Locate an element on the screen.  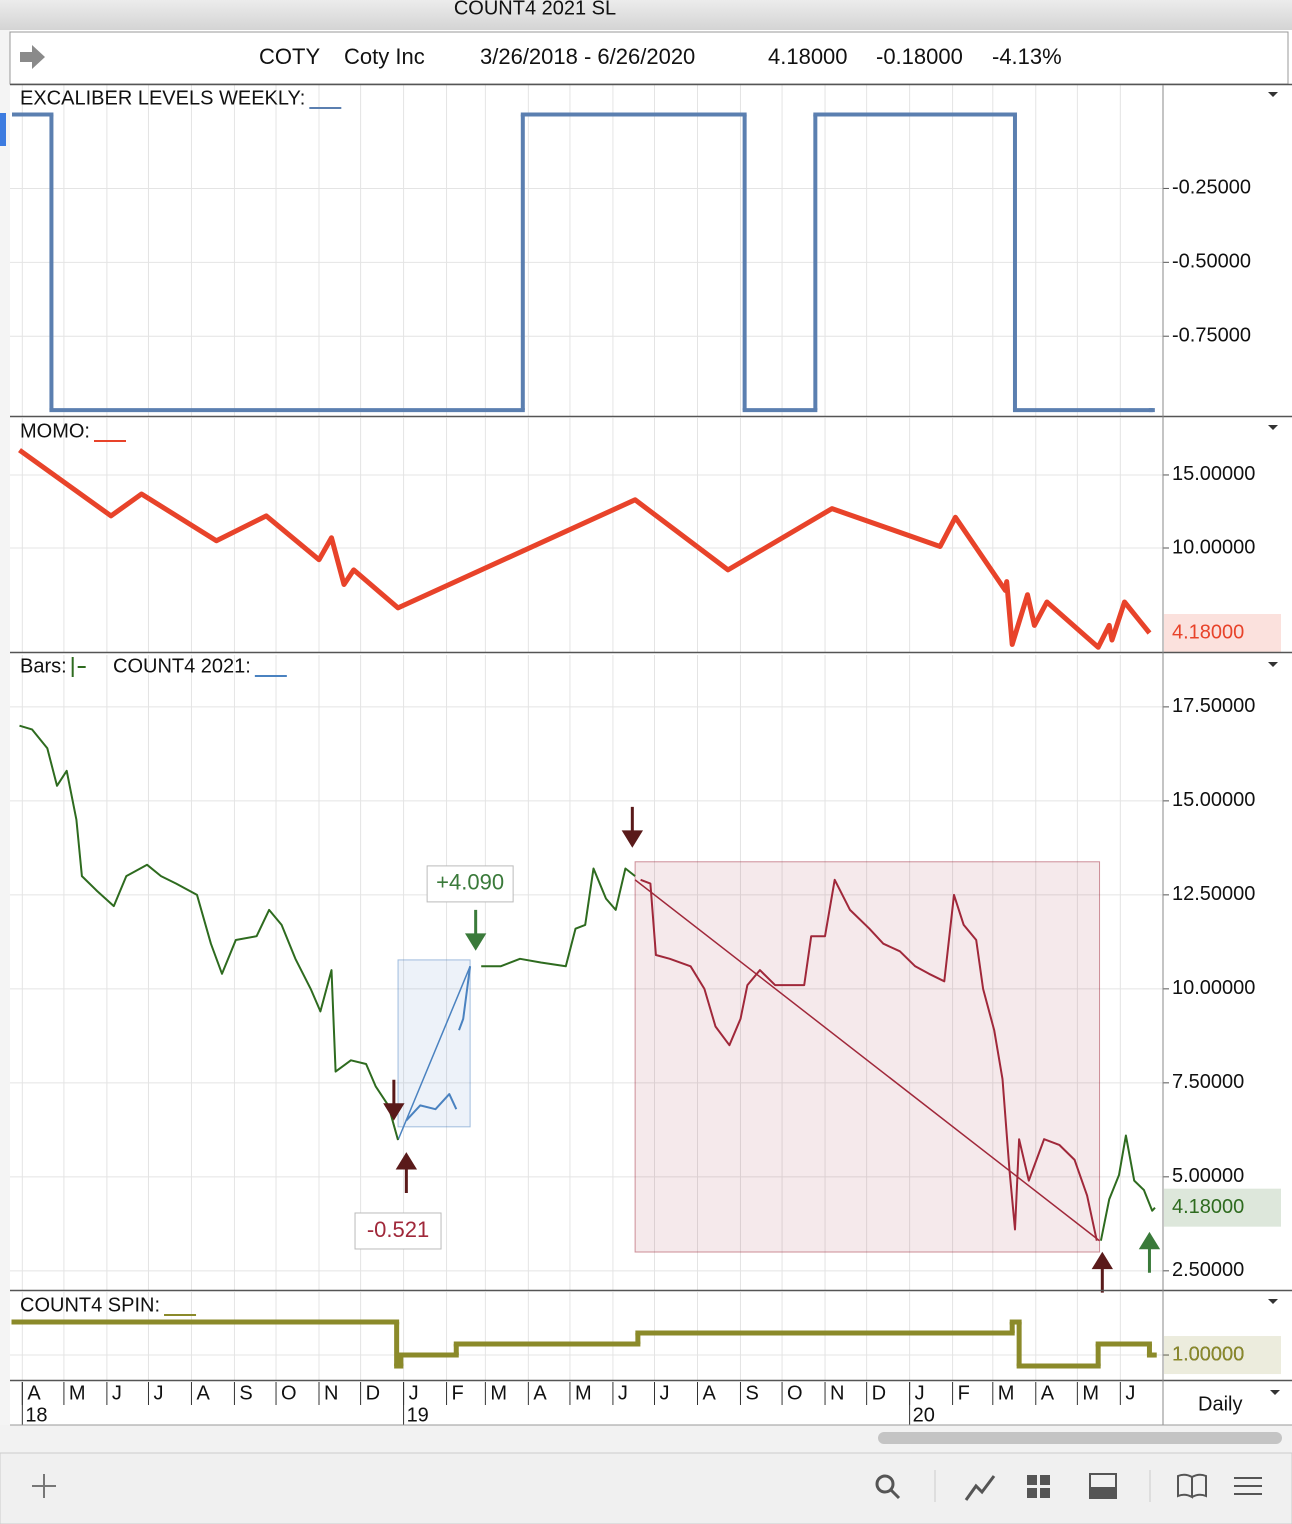
year-label: 20 is located at coordinates (924, 1415).